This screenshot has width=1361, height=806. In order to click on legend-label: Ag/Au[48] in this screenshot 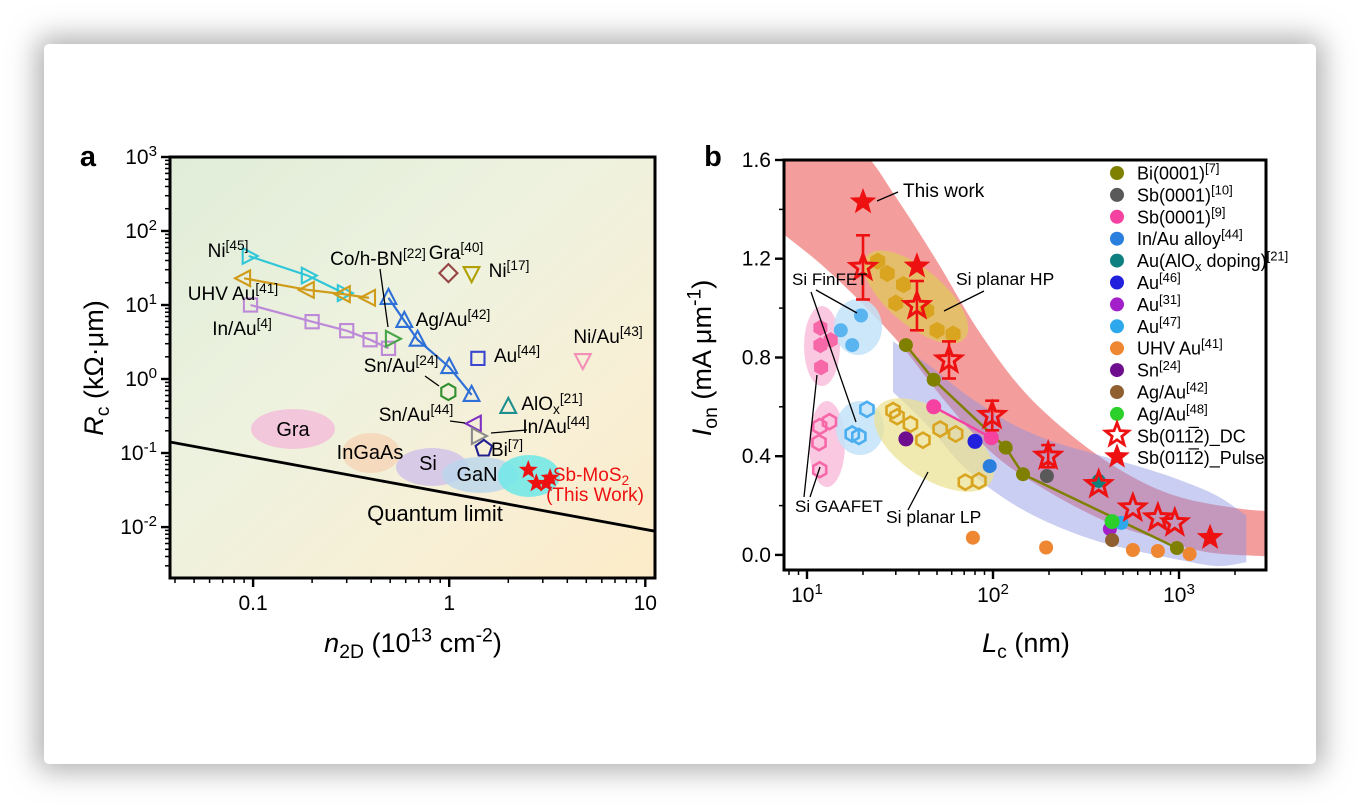, I will do `click(1172, 413)`.